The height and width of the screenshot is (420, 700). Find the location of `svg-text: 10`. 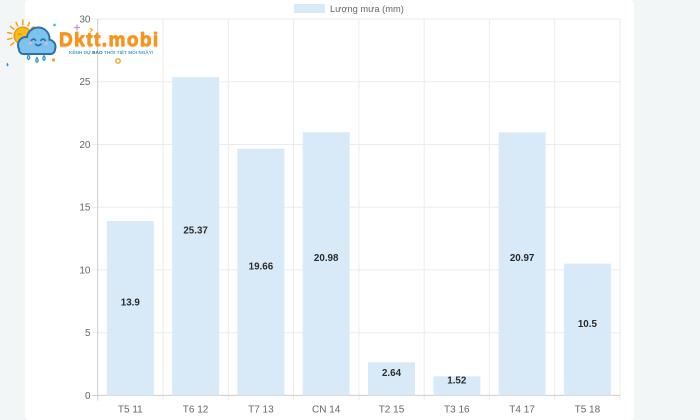

svg-text: 10 is located at coordinates (85, 270).